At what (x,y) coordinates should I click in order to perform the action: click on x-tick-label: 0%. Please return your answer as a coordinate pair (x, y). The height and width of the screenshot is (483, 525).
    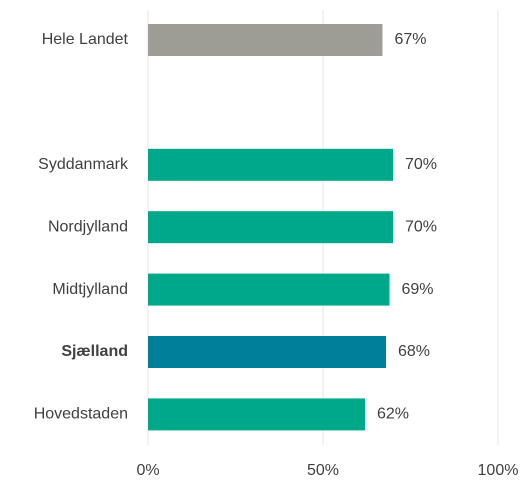
    Looking at the image, I should click on (147, 470).